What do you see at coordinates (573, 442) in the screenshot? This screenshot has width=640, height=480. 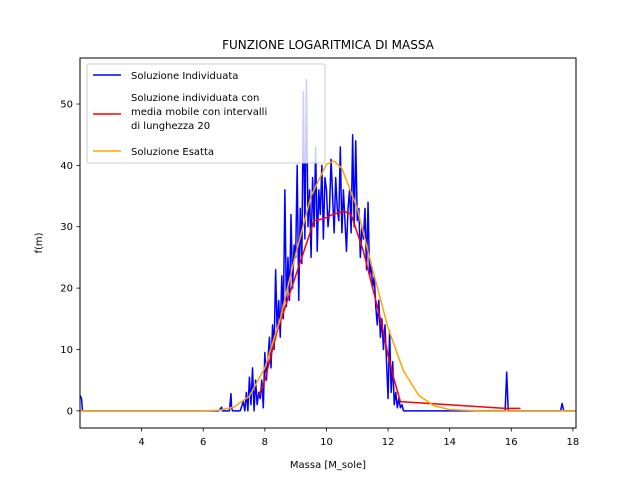 I see `x-tick-label: 18` at bounding box center [573, 442].